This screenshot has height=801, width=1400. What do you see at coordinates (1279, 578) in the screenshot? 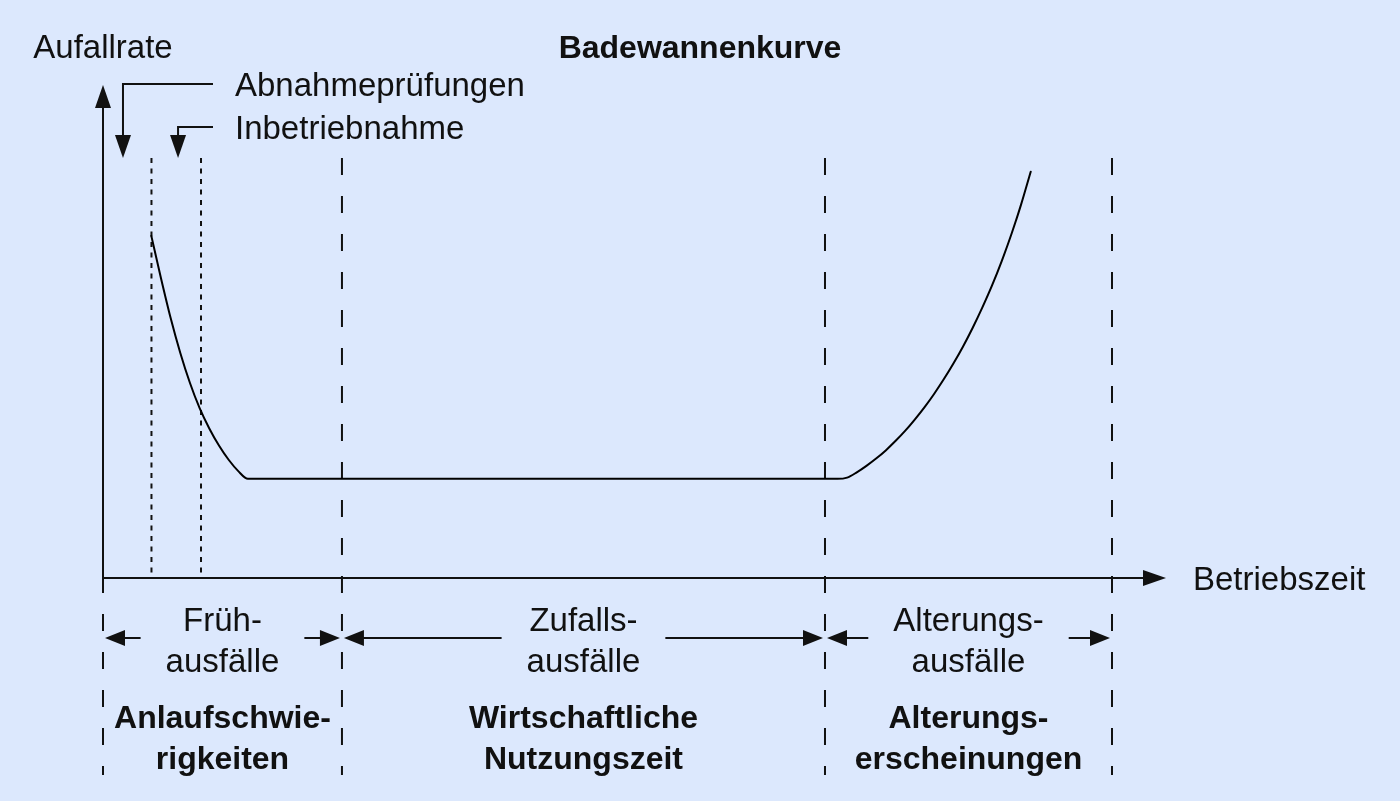
I see `x-axis-title: Betriebszeit` at bounding box center [1279, 578].